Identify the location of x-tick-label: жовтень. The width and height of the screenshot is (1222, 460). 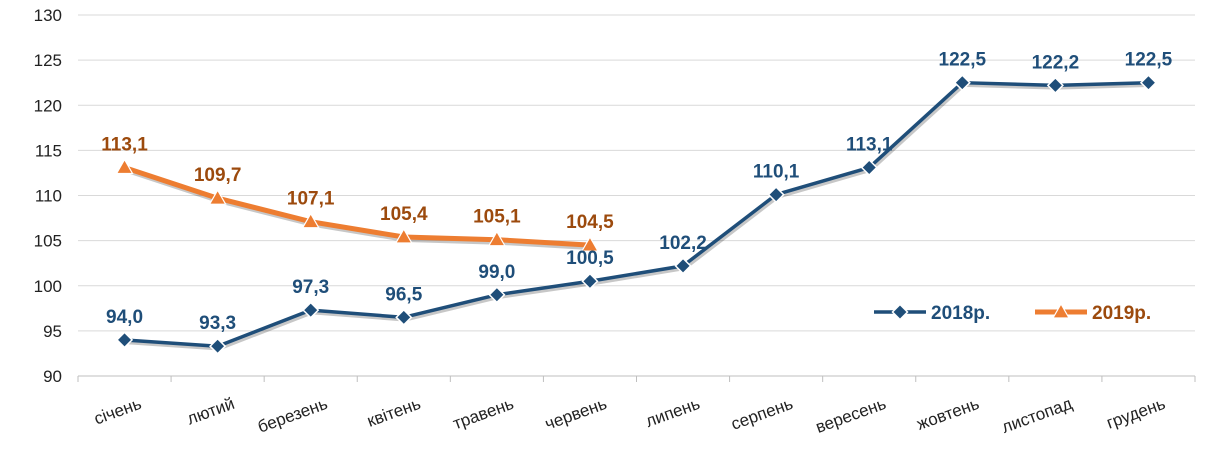
(948, 414).